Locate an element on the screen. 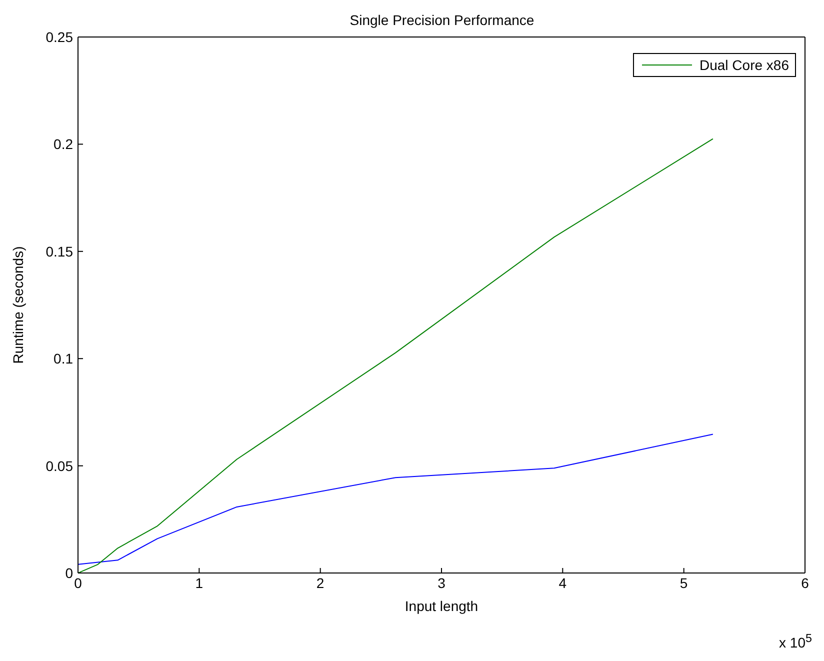  y-tick-label: 0.1 is located at coordinates (64, 358).